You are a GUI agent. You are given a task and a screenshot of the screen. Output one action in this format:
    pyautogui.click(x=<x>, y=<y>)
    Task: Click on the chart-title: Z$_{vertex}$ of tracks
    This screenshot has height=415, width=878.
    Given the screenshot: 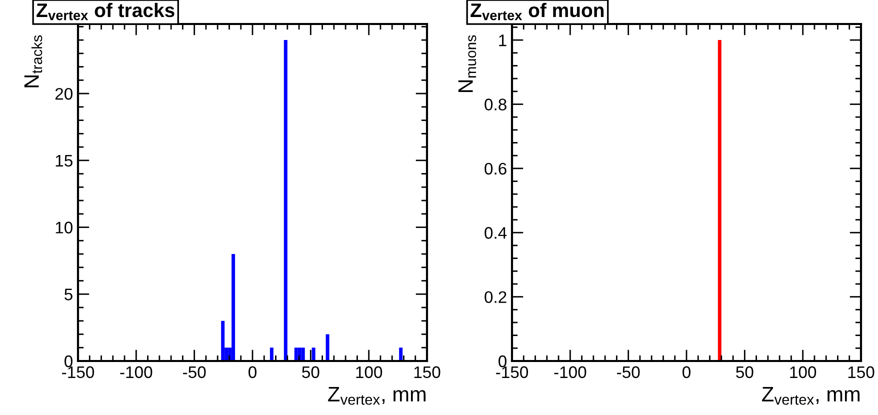 What is the action you would take?
    pyautogui.click(x=105, y=11)
    